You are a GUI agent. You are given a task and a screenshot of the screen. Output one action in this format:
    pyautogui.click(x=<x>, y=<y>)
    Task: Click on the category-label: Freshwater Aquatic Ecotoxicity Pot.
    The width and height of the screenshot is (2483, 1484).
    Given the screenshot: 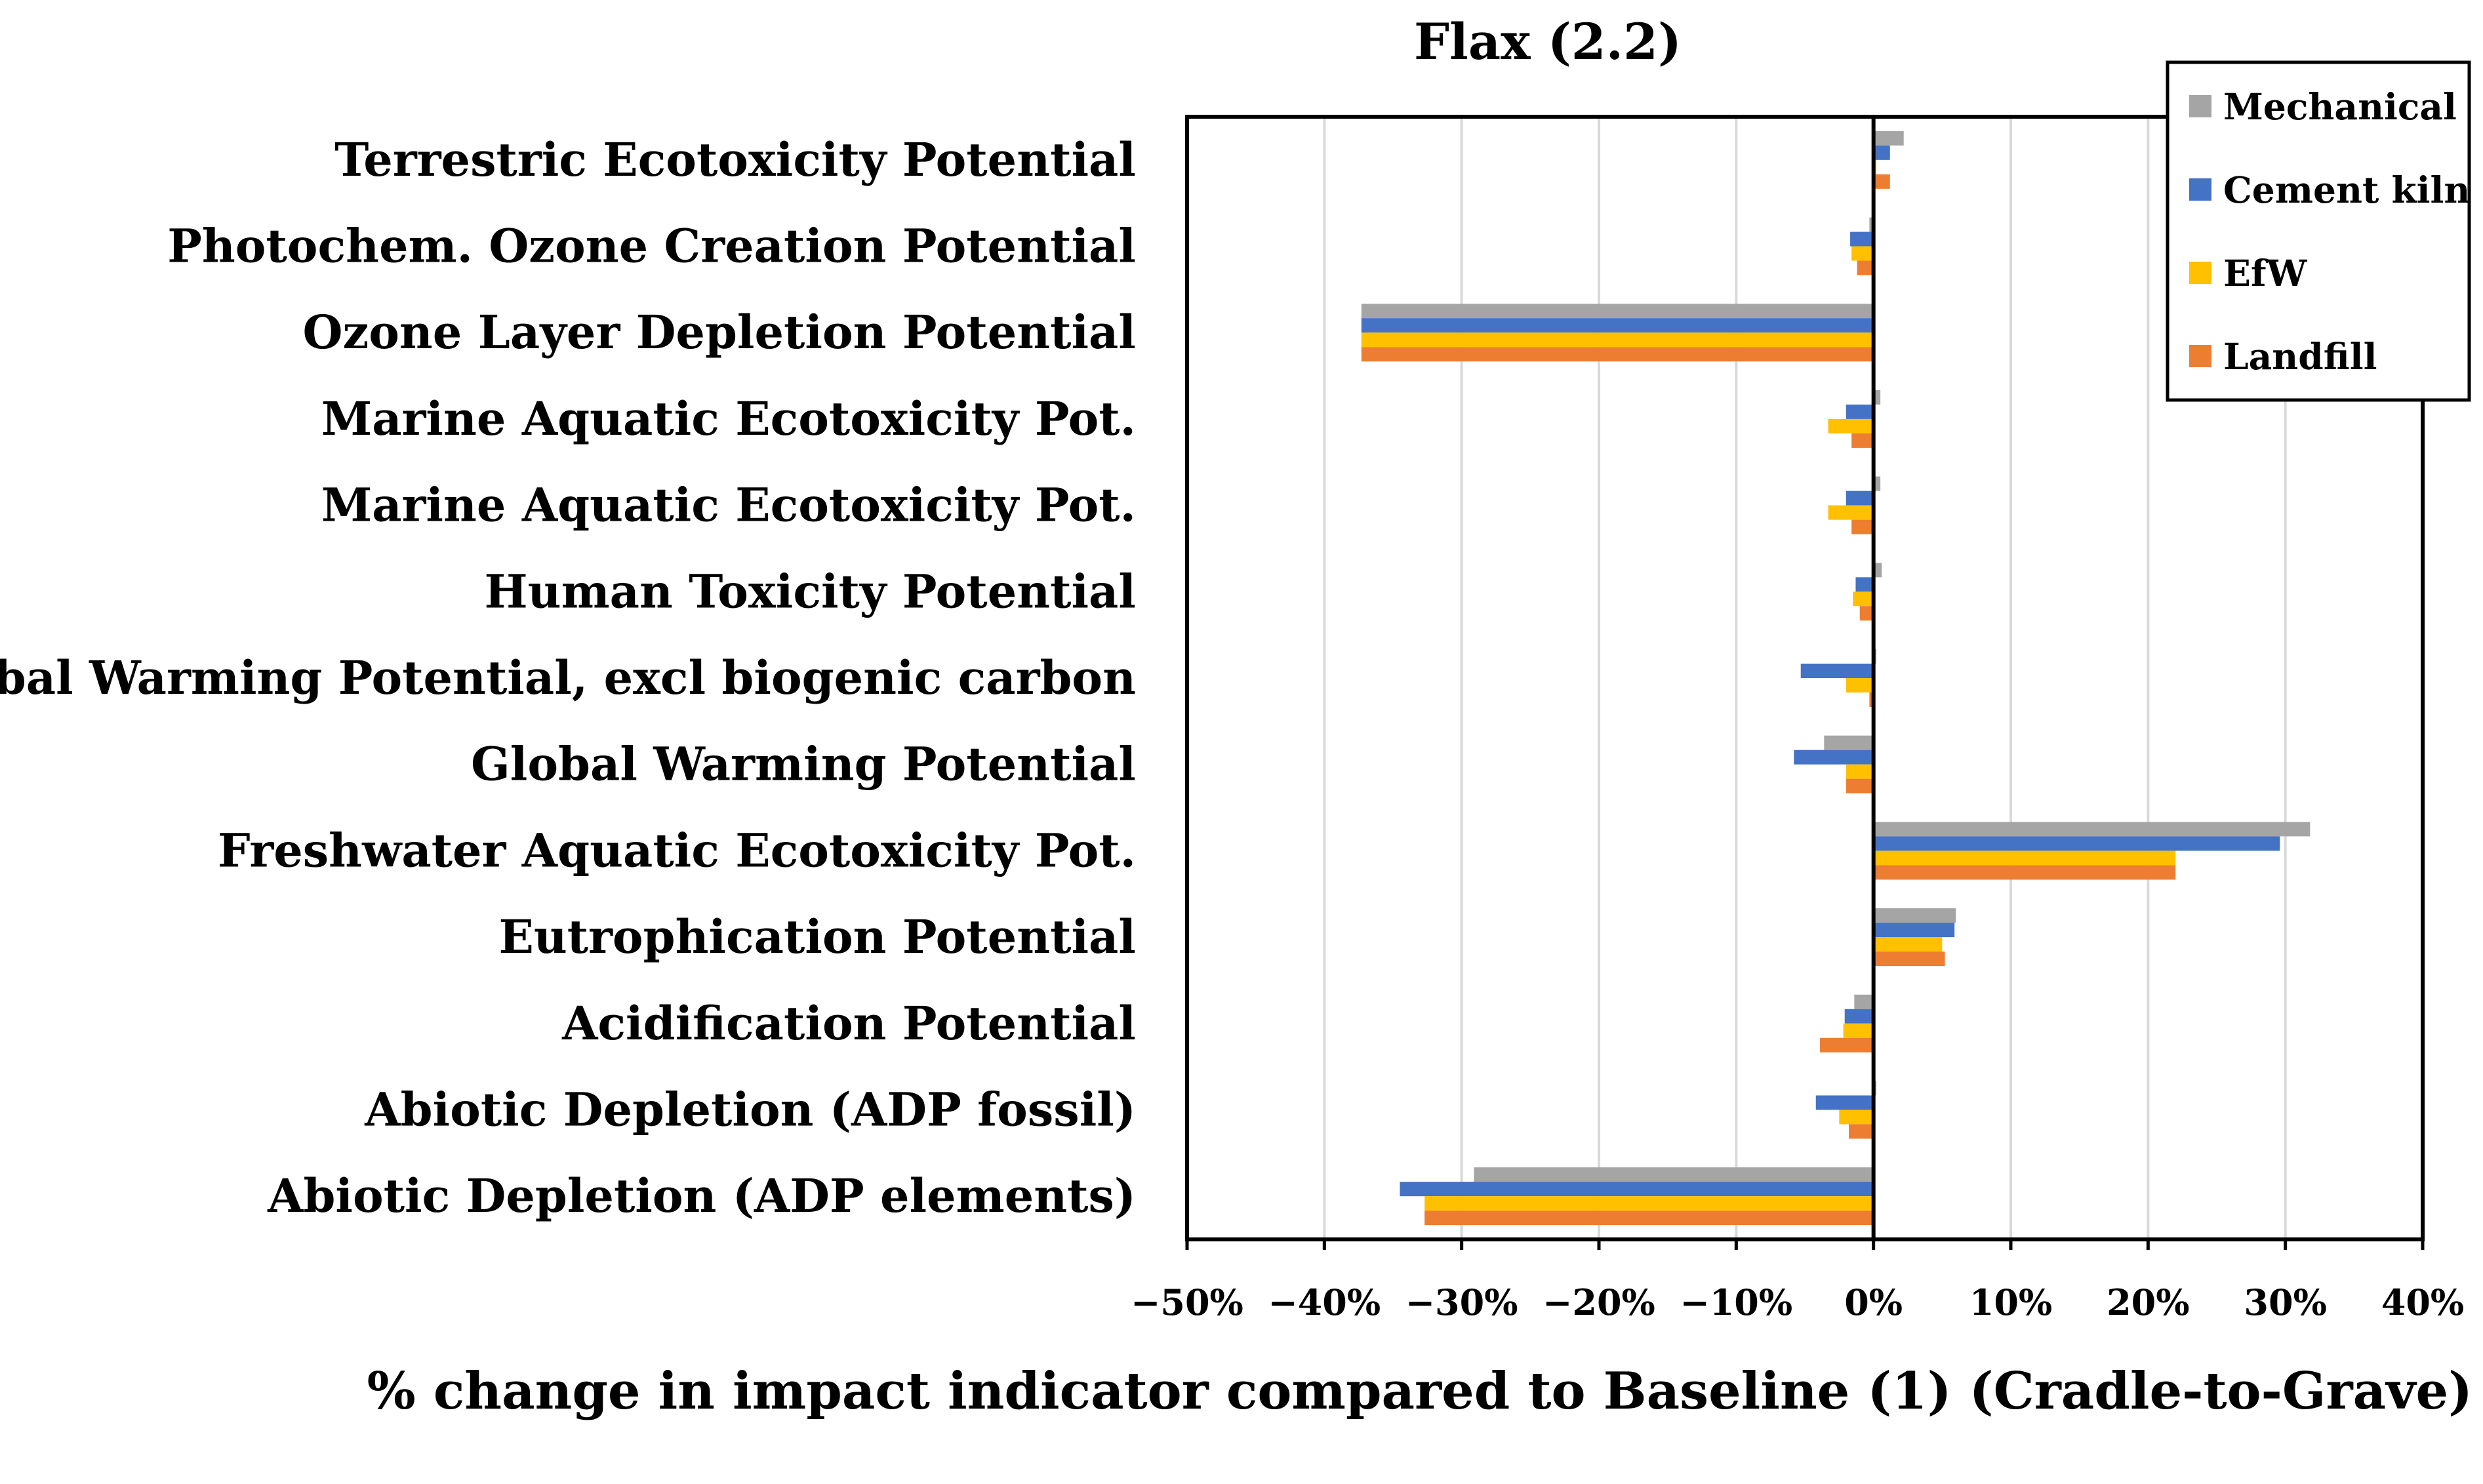 What is the action you would take?
    pyautogui.click(x=677, y=850)
    